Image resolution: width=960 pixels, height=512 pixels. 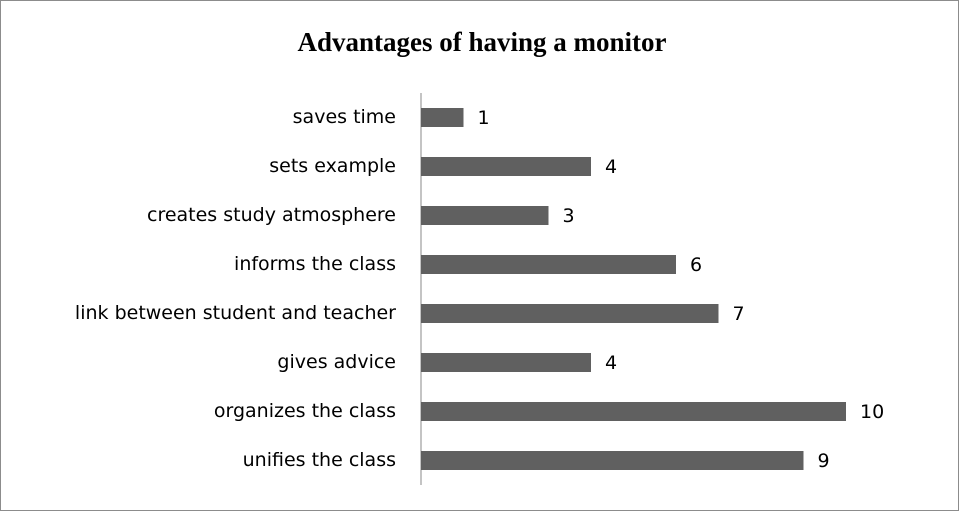 What do you see at coordinates (484, 118) in the screenshot?
I see `data-label: 1` at bounding box center [484, 118].